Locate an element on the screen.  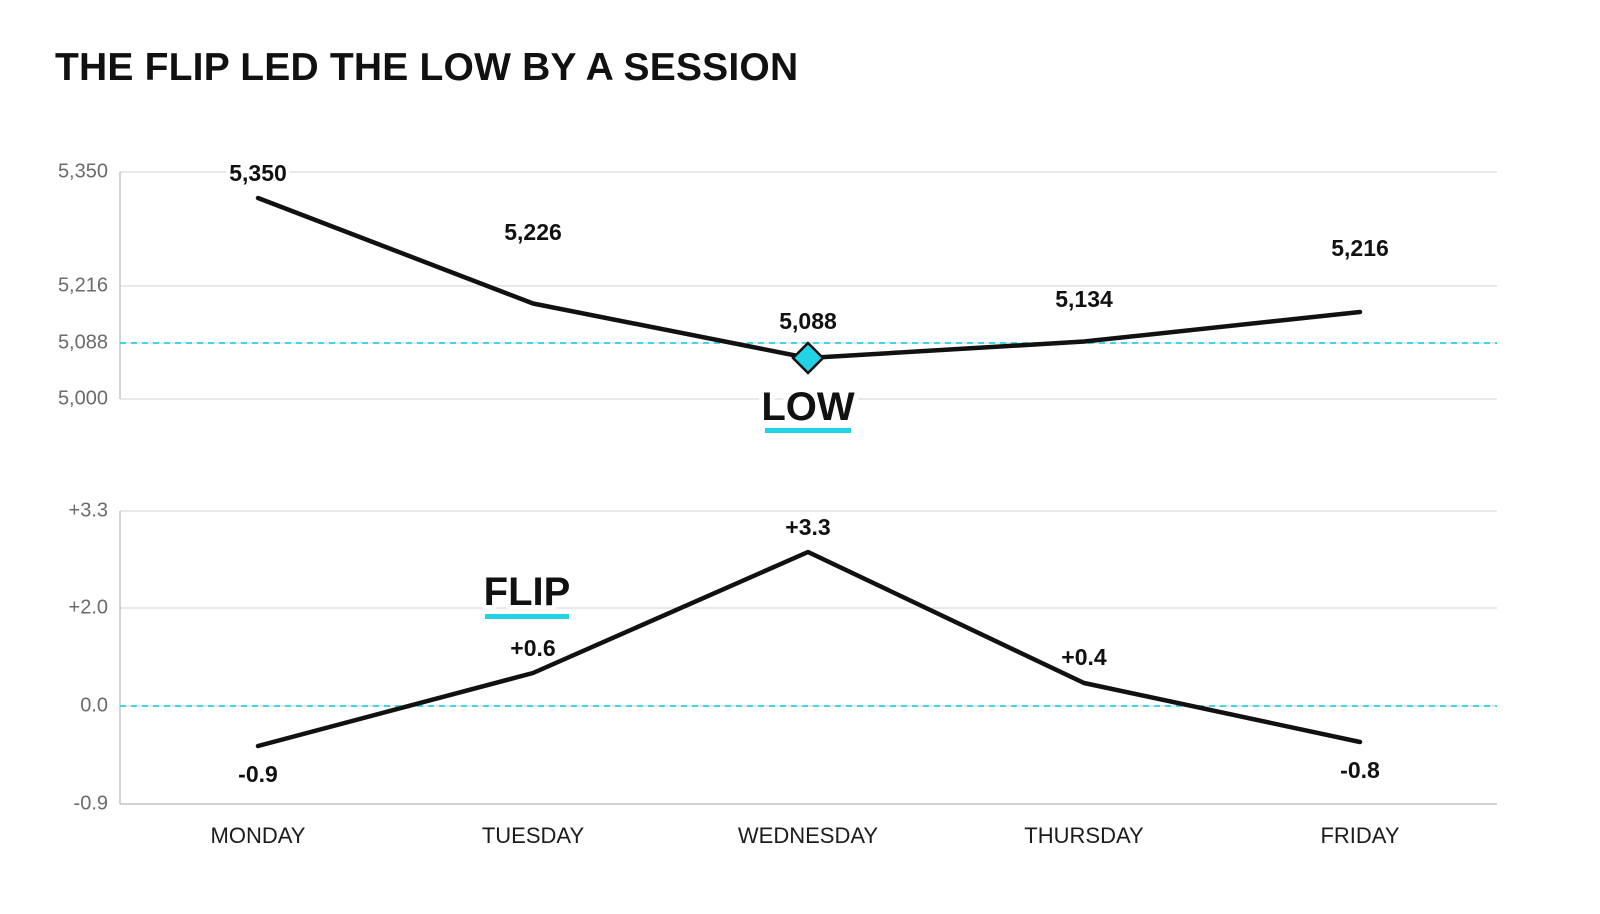
flip-y-tick-label: -0.9 is located at coordinates (91, 803).